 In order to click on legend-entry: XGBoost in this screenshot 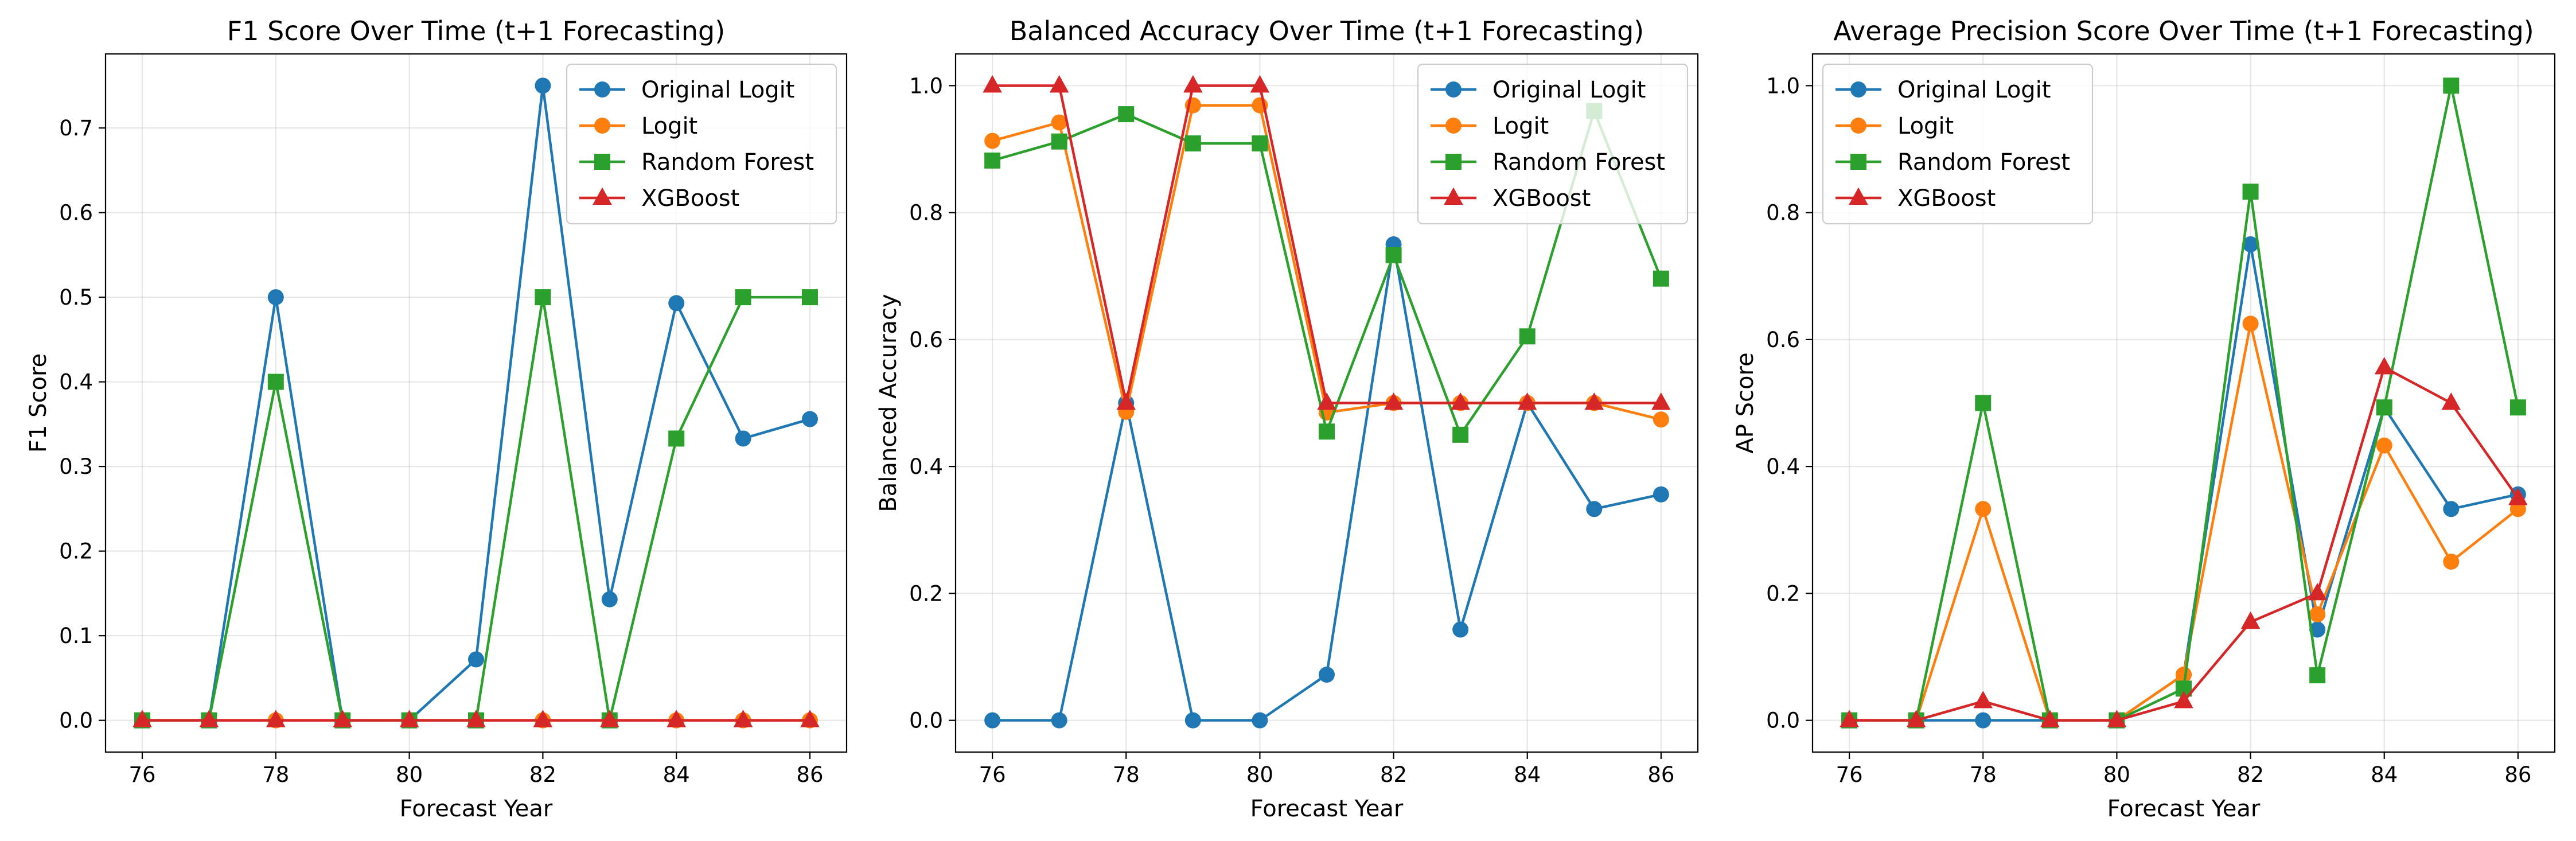, I will do `click(659, 198)`.